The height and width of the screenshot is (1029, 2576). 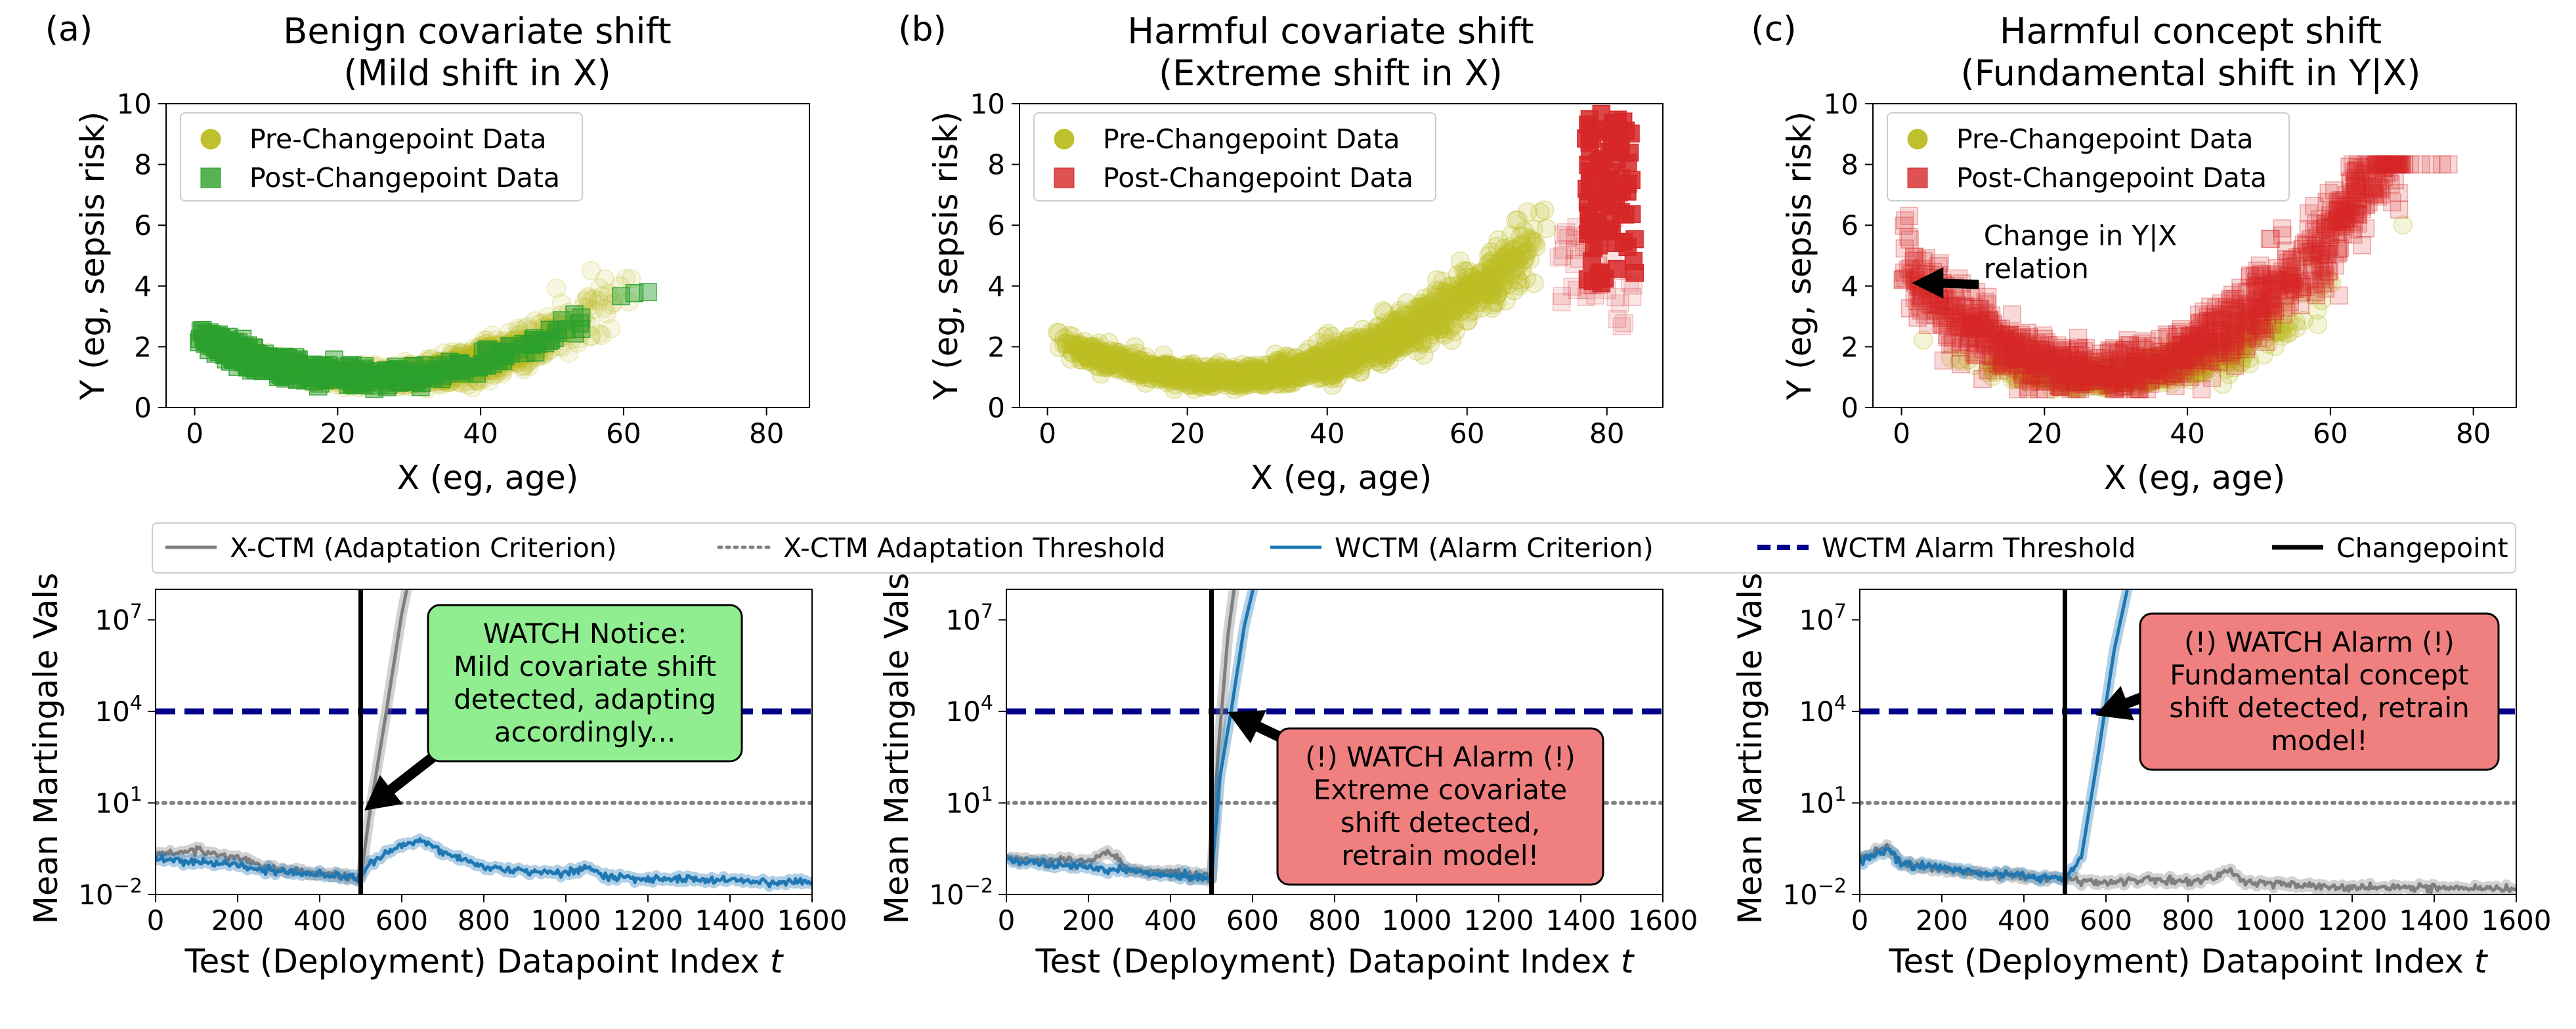 I want to click on legend-marker-square, so click(x=211, y=177).